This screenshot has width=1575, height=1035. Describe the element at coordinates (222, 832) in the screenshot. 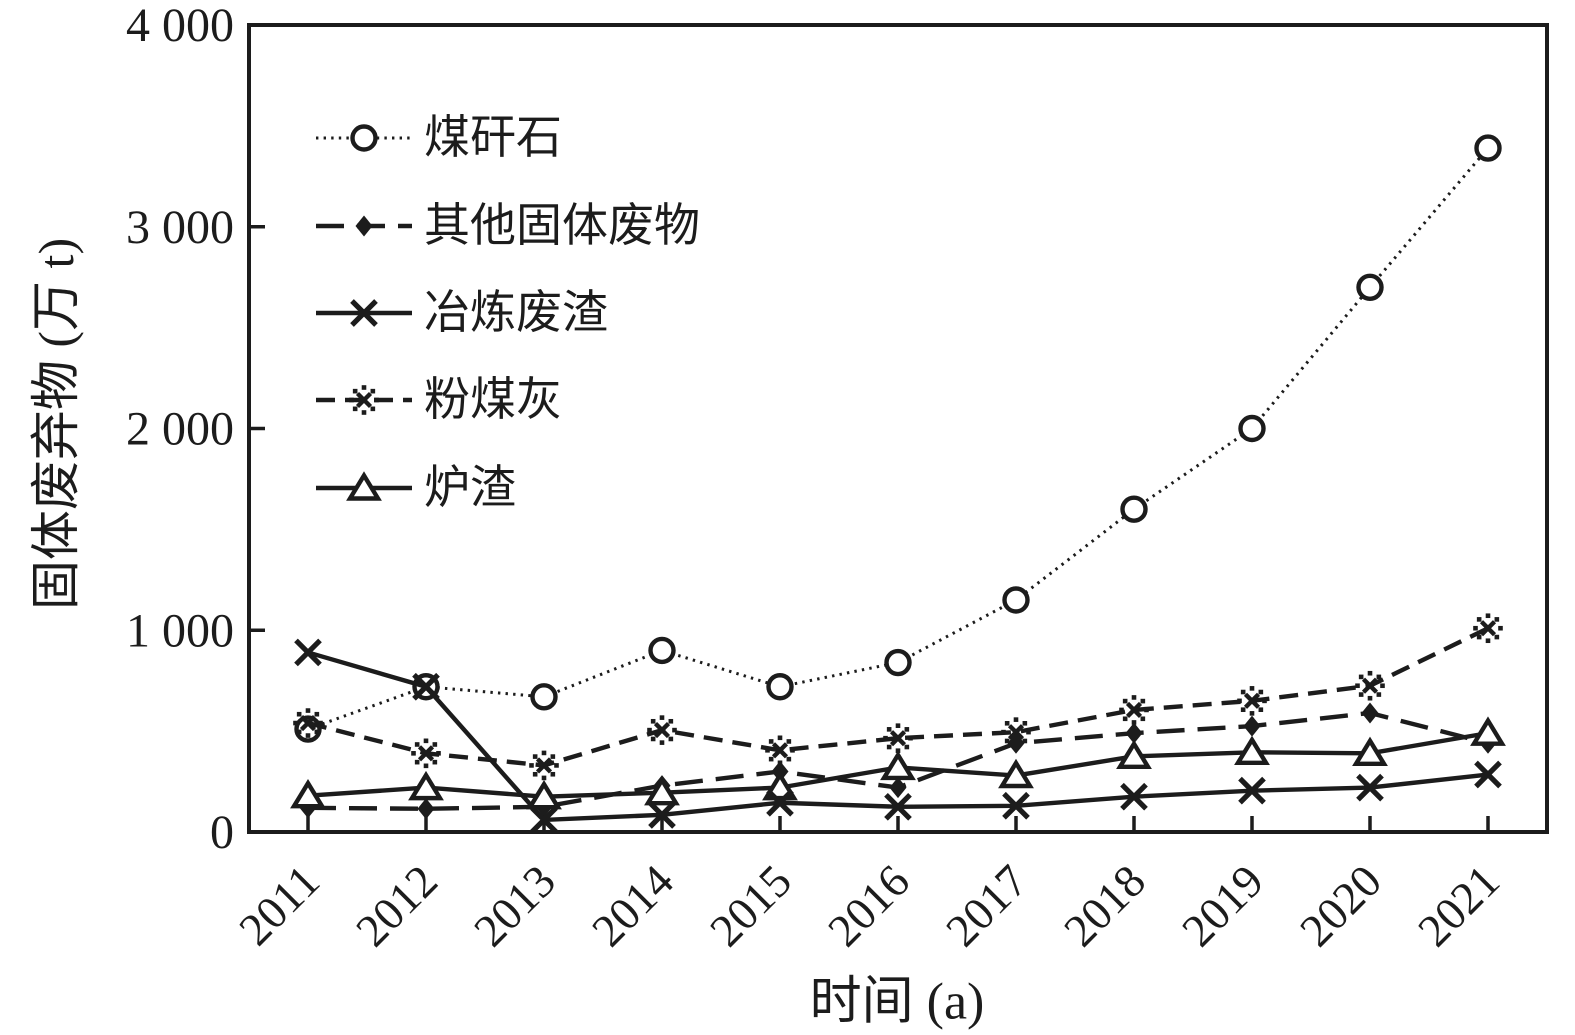

I see `y-tick-label: 0` at that location.